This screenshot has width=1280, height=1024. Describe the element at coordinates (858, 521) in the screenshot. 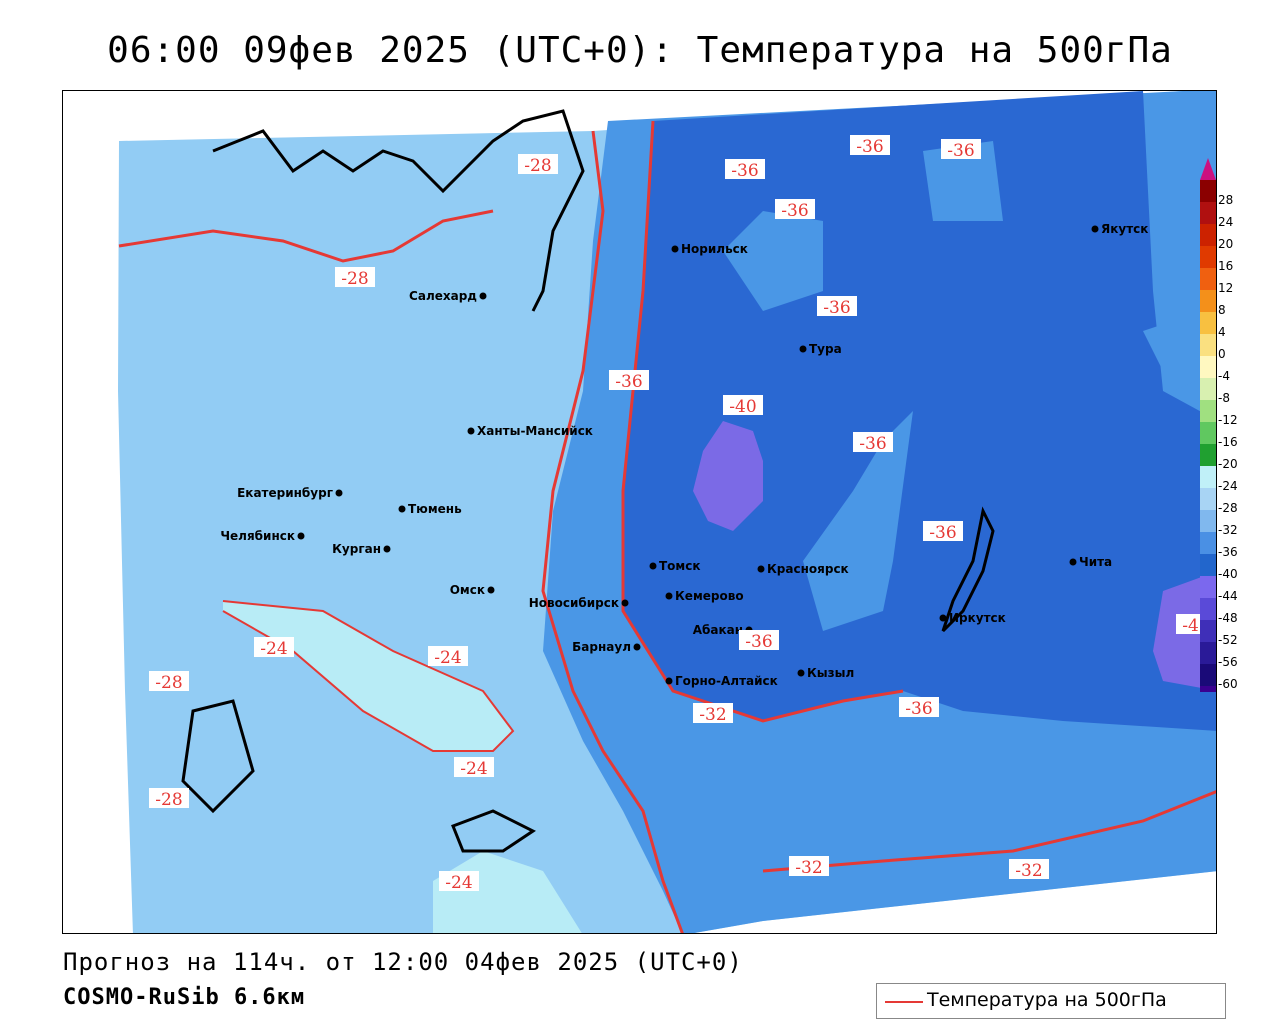

I see `fill-pocket-32a` at that location.